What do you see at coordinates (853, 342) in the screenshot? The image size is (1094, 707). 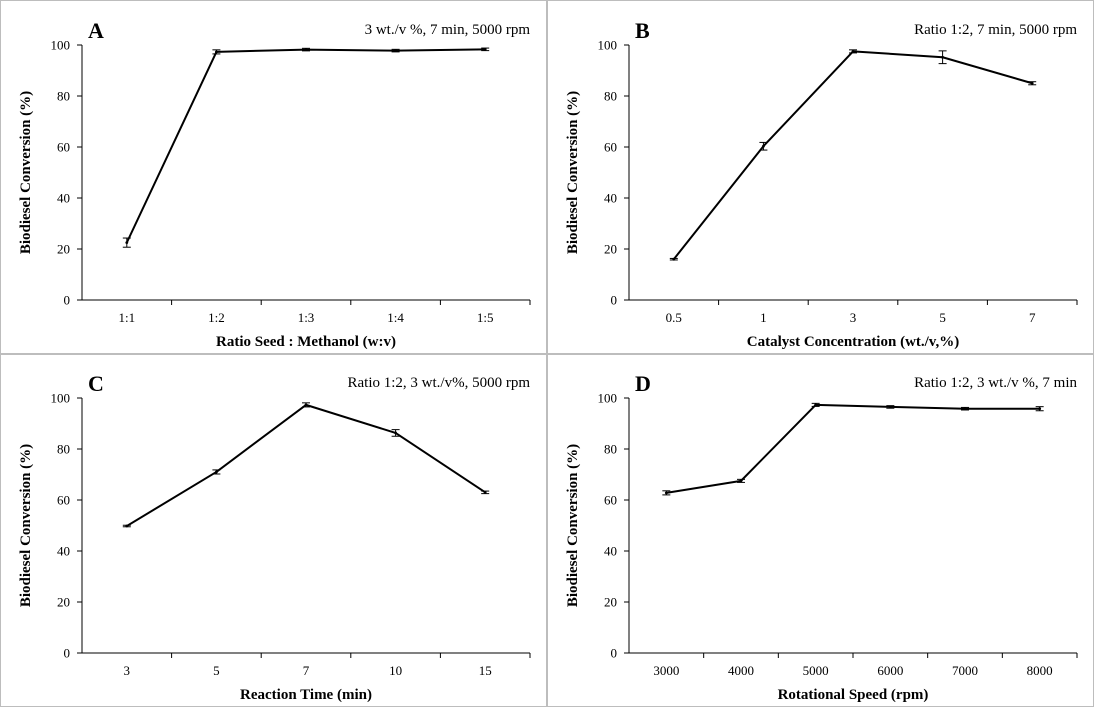 I see `x-axis-label: Catalyst Concentration (wt./v,%)` at bounding box center [853, 342].